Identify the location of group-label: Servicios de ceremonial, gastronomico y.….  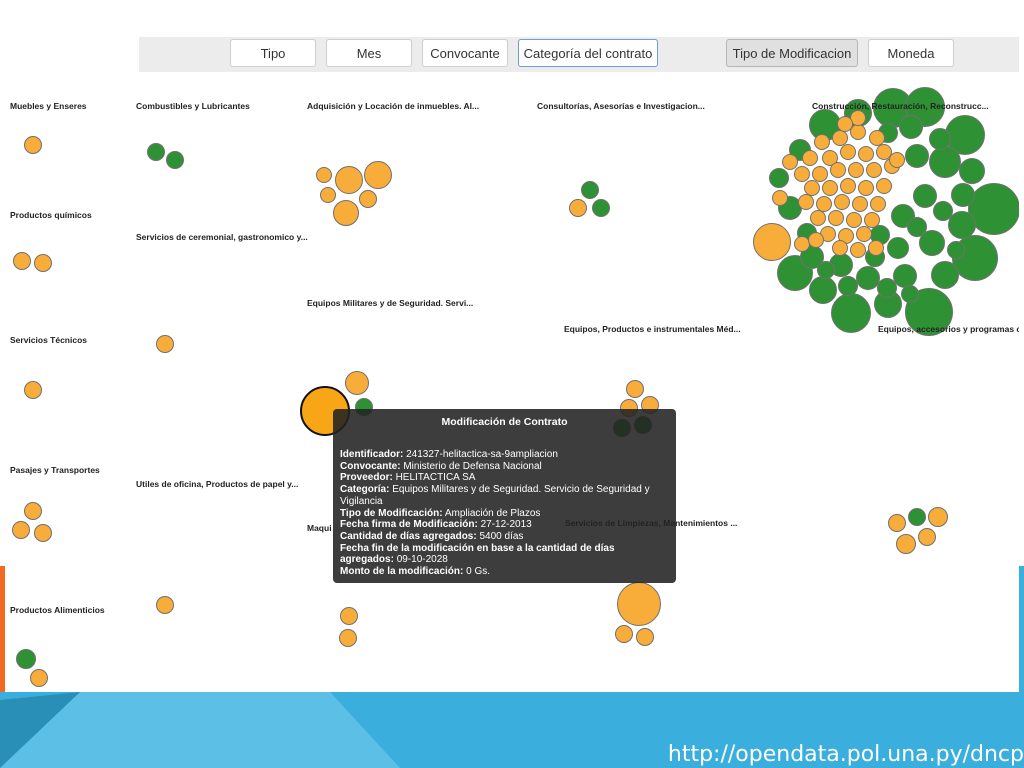
(222, 237).